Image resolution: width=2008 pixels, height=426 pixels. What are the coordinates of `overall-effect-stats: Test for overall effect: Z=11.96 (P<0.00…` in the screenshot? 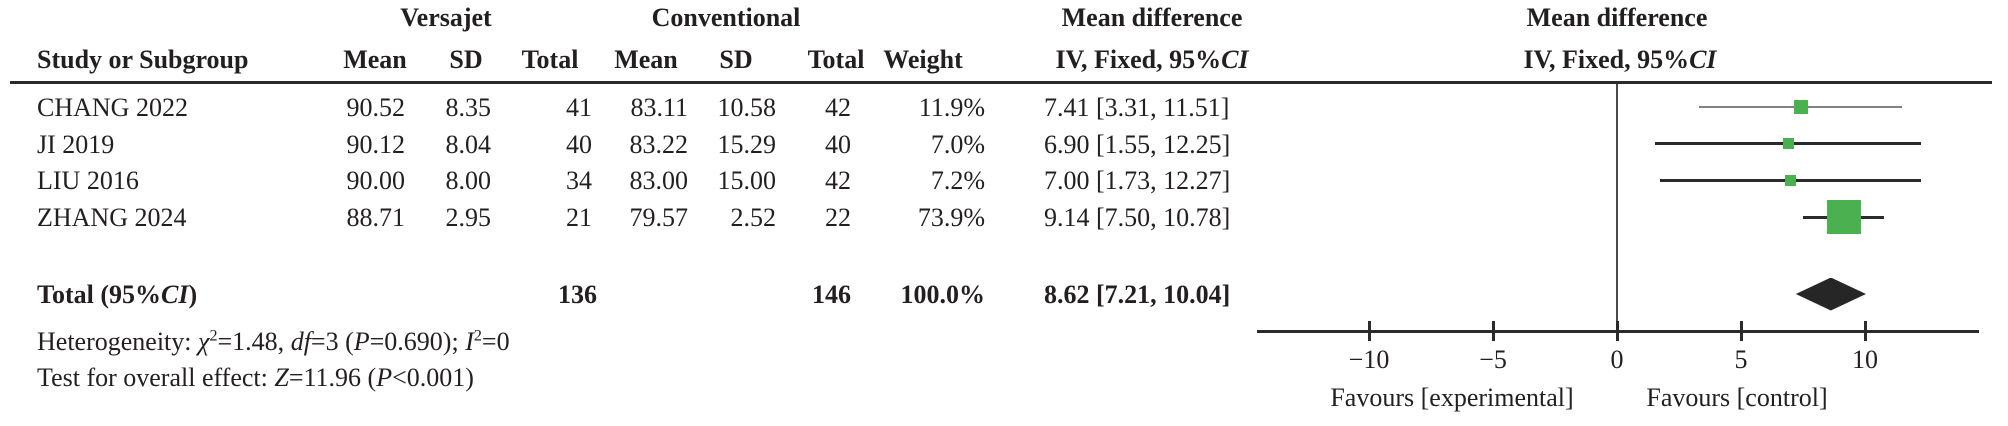 It's located at (255, 378).